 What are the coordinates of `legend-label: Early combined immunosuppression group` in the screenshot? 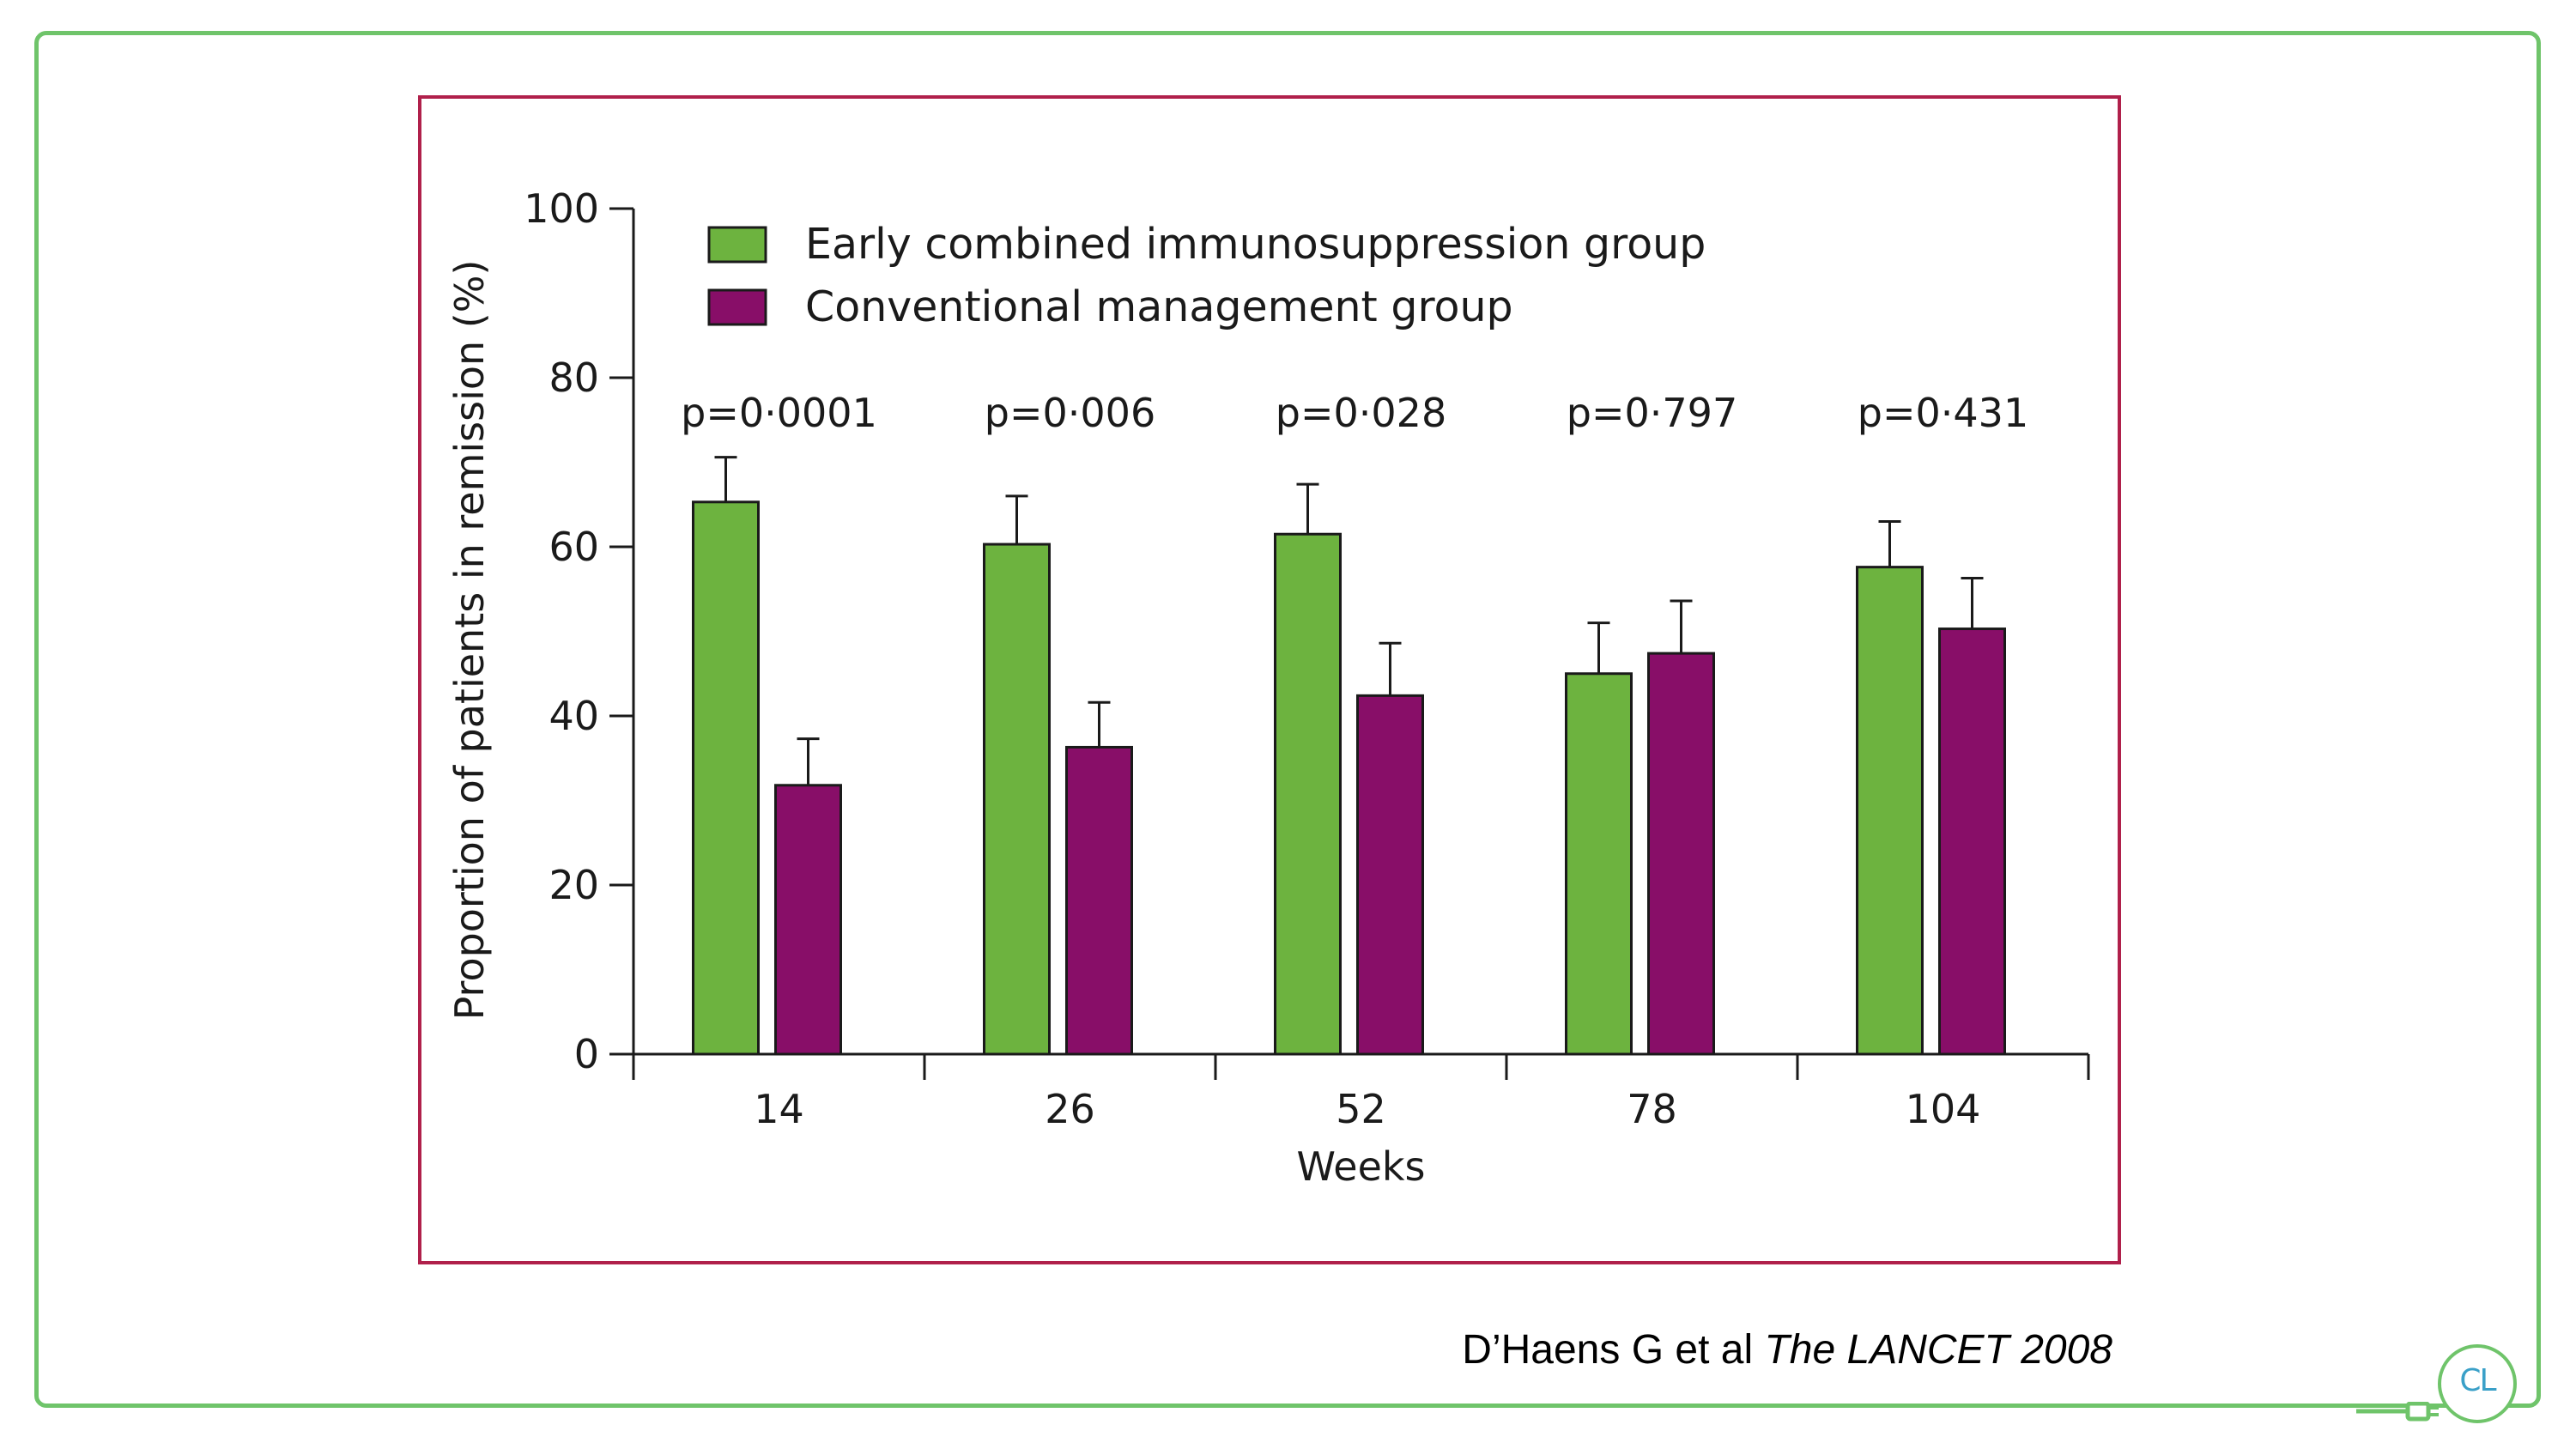 It's located at (1255, 244).